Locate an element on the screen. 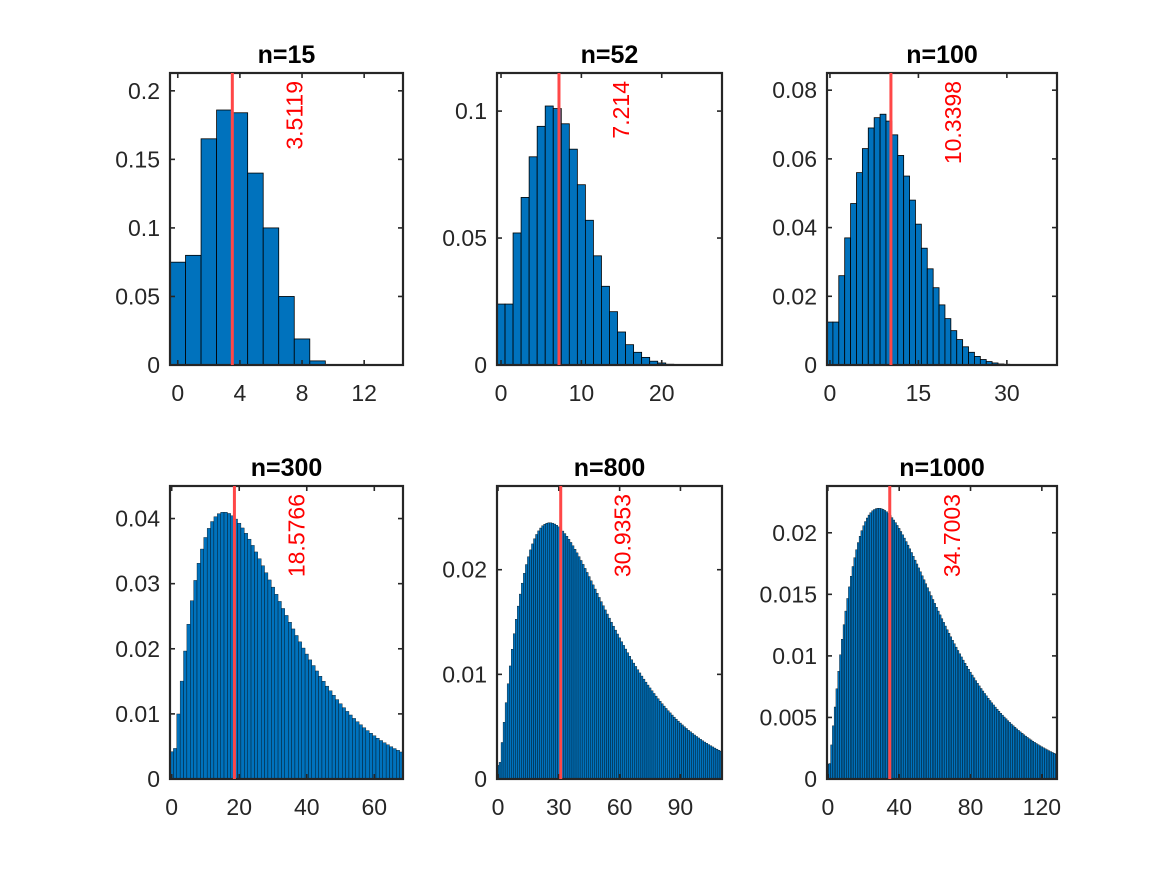 This screenshot has height=875, width=1167. subplot-2: 0 10 20 0 0.05 0.1 7.214 n=52 is located at coordinates (583, 223).